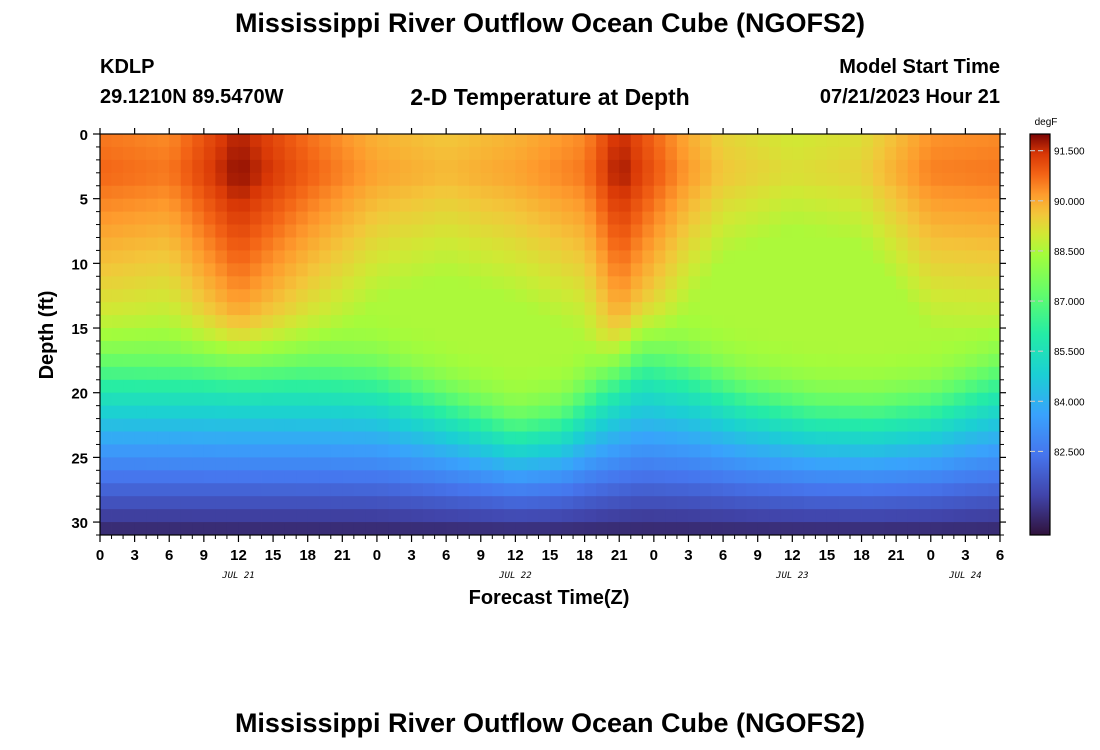 The height and width of the screenshot is (750, 1100). Describe the element at coordinates (127, 67) in the screenshot. I see `station-id: KDLP` at that location.